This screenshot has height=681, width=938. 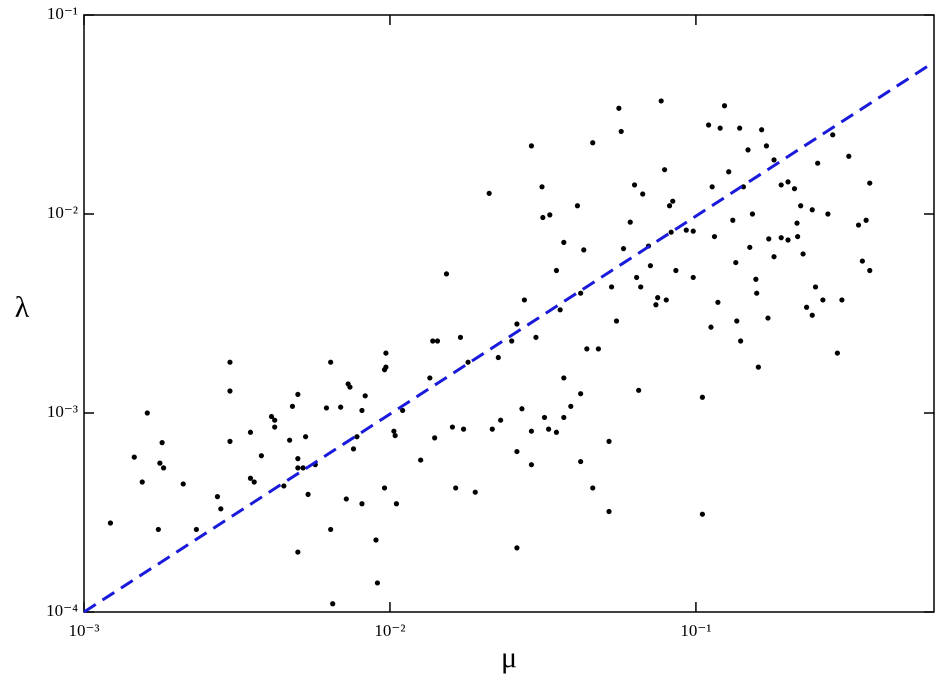 I want to click on x-tick-label: 10⁻¹, so click(x=695, y=630).